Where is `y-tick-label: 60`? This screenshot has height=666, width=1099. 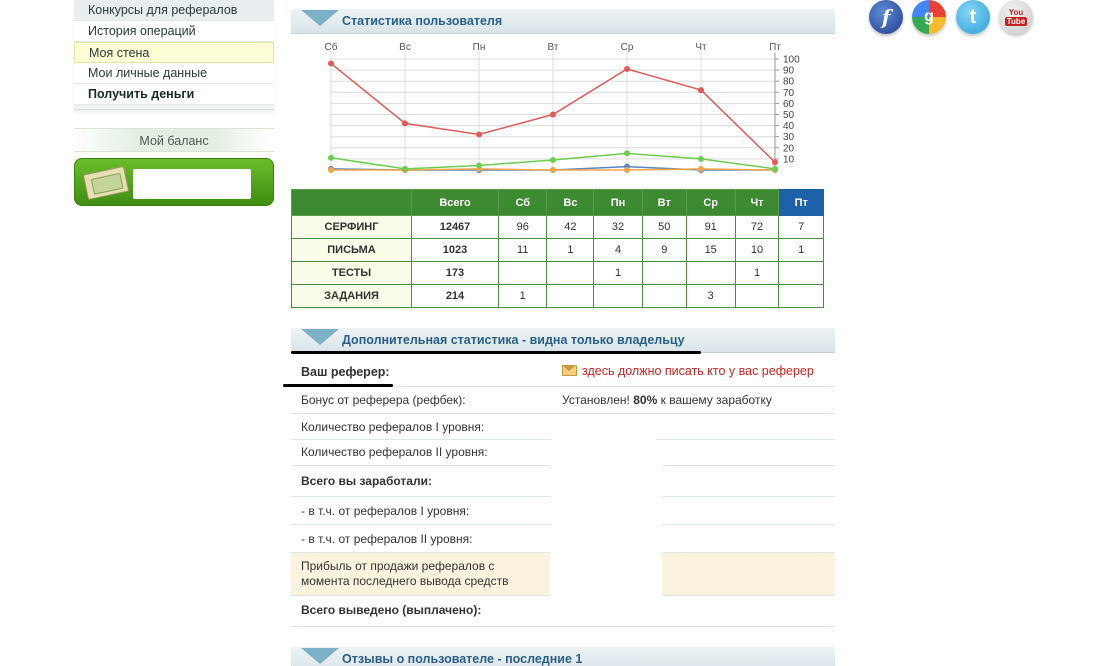 y-tick-label: 60 is located at coordinates (789, 104).